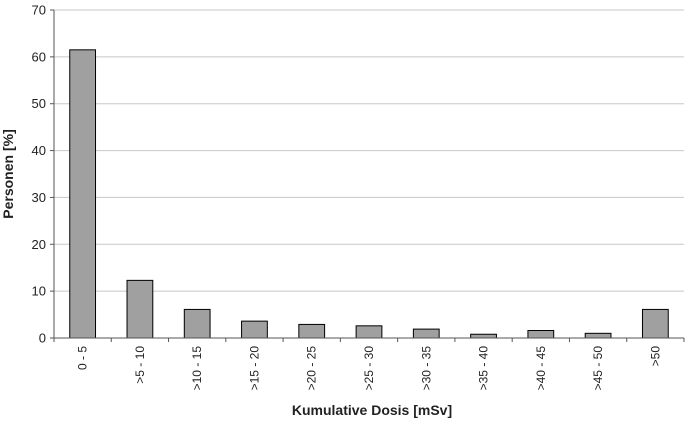 The image size is (700, 423). What do you see at coordinates (39, 56) in the screenshot?
I see `y-tick-label: 60` at bounding box center [39, 56].